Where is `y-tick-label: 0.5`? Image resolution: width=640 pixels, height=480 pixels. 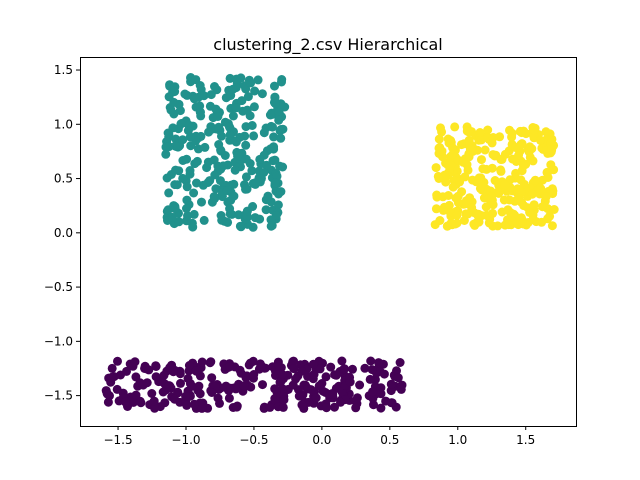 y-tick-label: 0.5 is located at coordinates (63, 179).